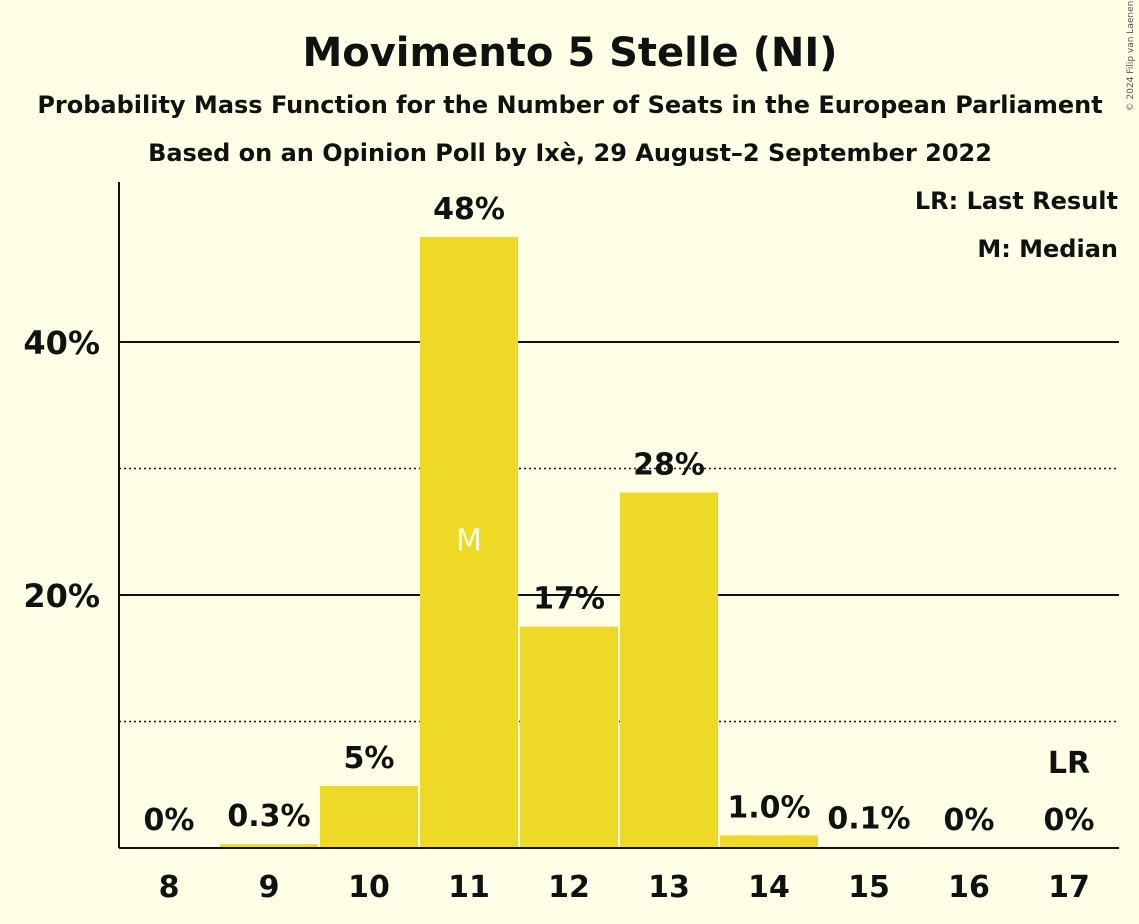  Describe the element at coordinates (969, 820) in the screenshot. I see `bar-value-label-16: 0%` at that location.